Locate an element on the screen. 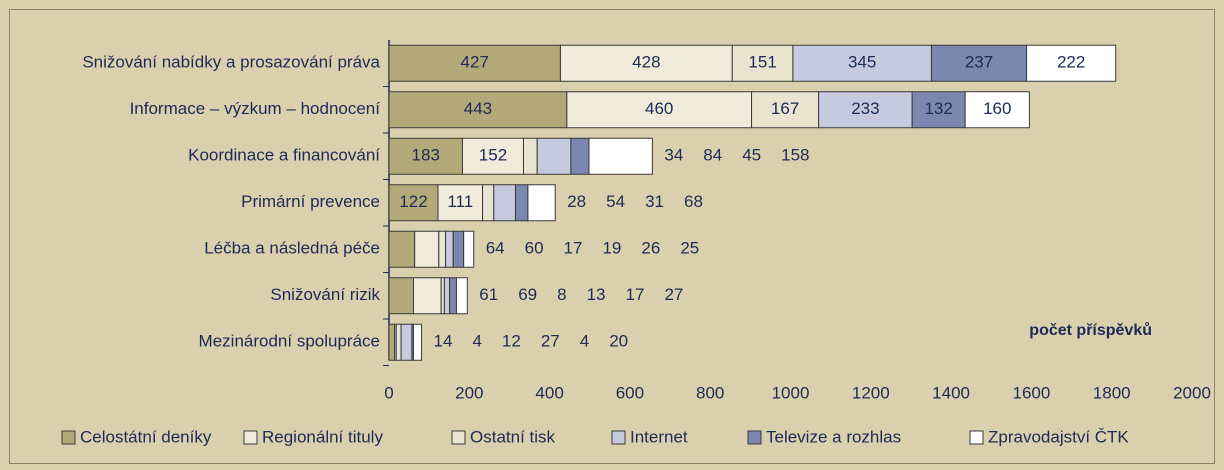 The height and width of the screenshot is (470, 1224). legend-label: Celostátní deníky is located at coordinates (146, 436).